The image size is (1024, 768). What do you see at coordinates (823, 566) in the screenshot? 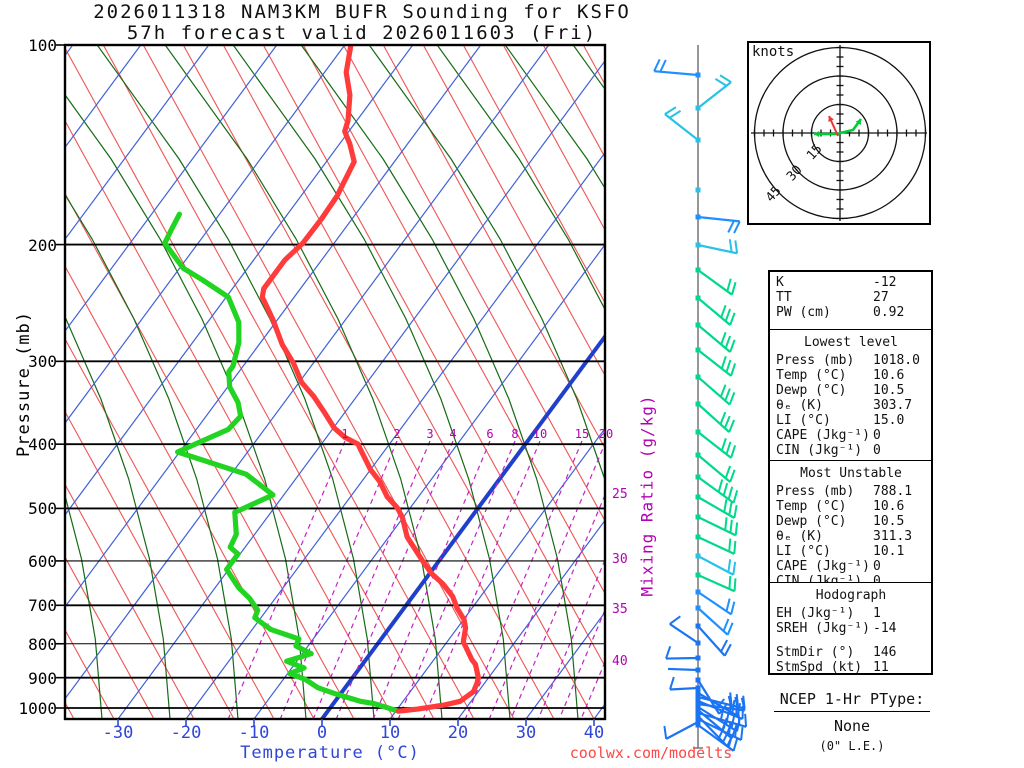
I see `stat-label: CAPE (Jkg⁻¹)` at bounding box center [823, 566].